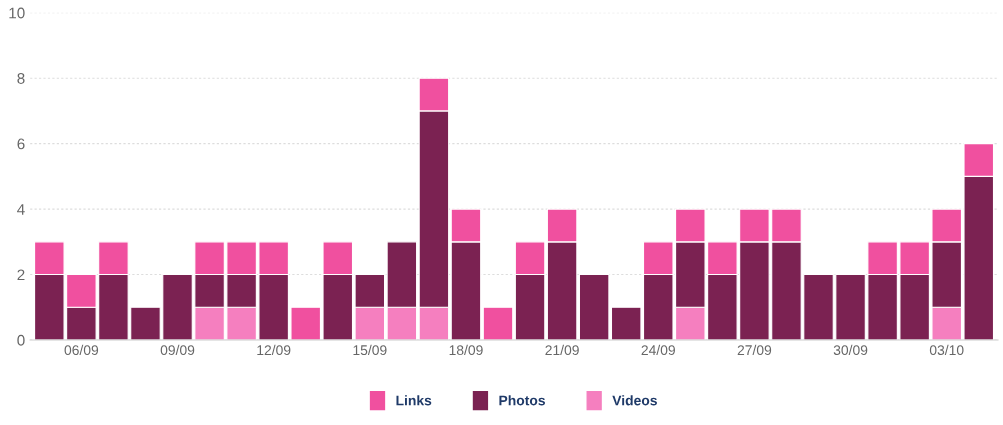  I want to click on legend-label: Links, so click(414, 400).